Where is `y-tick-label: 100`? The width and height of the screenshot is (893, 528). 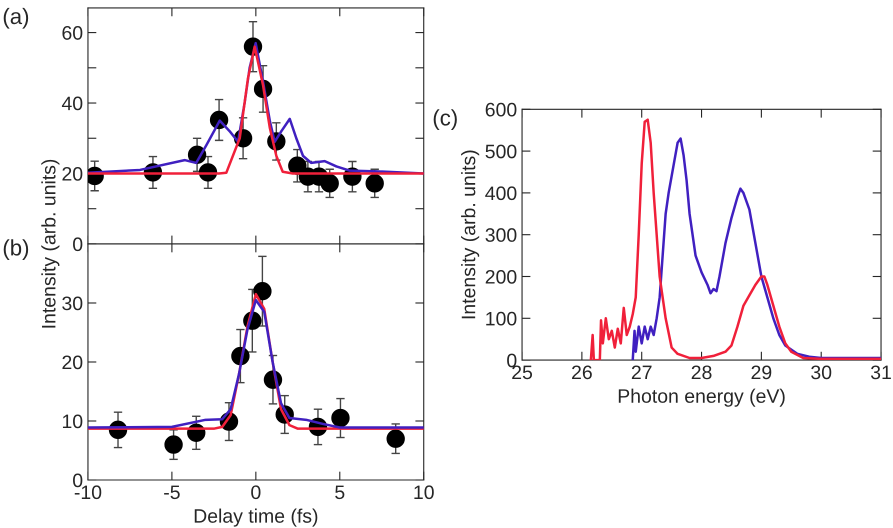 y-tick-label: 100 is located at coordinates (501, 319).